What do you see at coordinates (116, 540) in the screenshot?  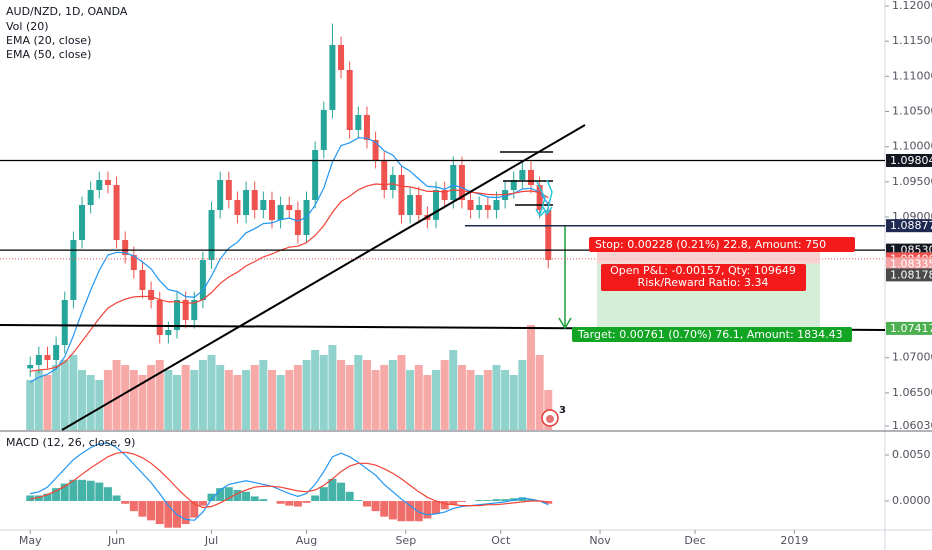 I see `x-tick-label: Jun` at bounding box center [116, 540].